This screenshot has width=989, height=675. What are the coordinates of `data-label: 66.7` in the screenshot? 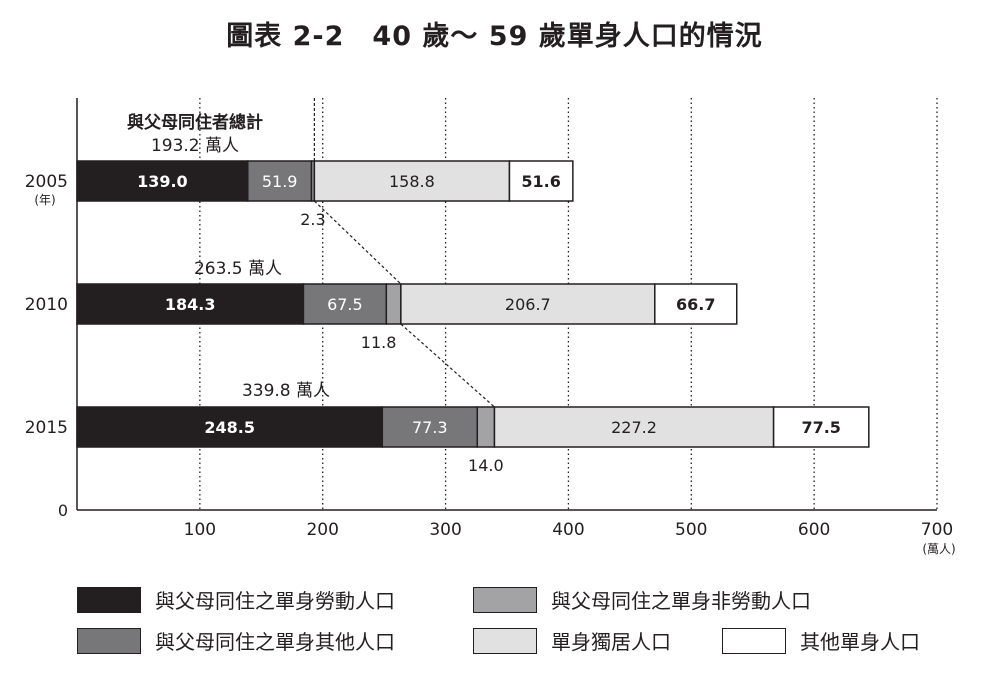 It's located at (695, 304).